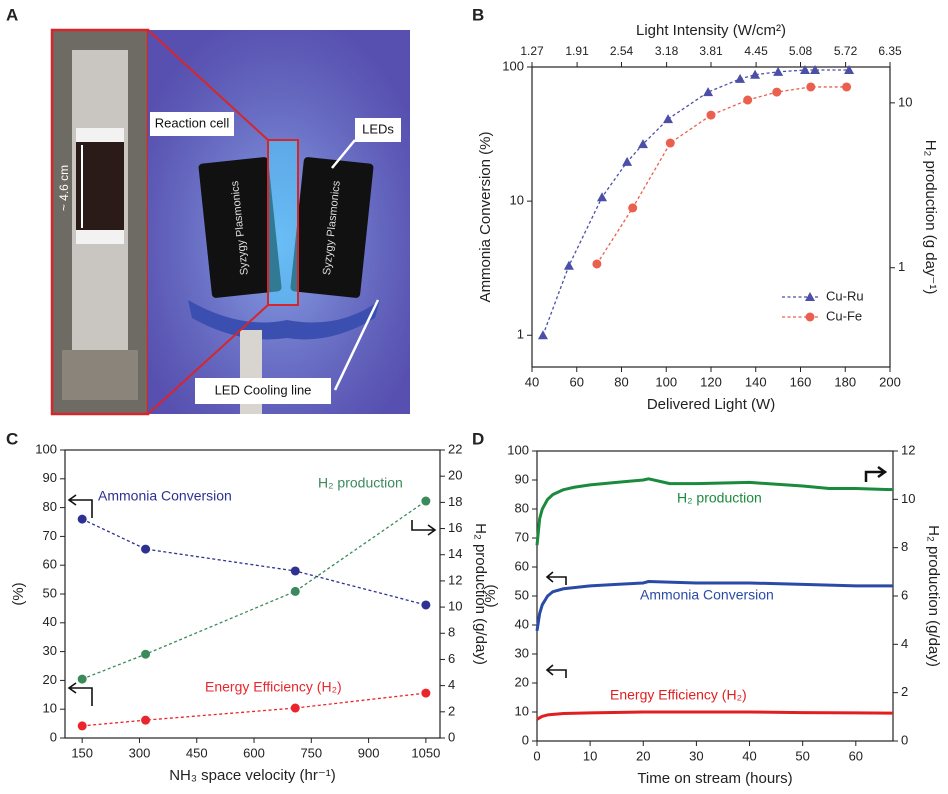  Describe the element at coordinates (100, 185) in the screenshot. I see `catalyst` at that location.